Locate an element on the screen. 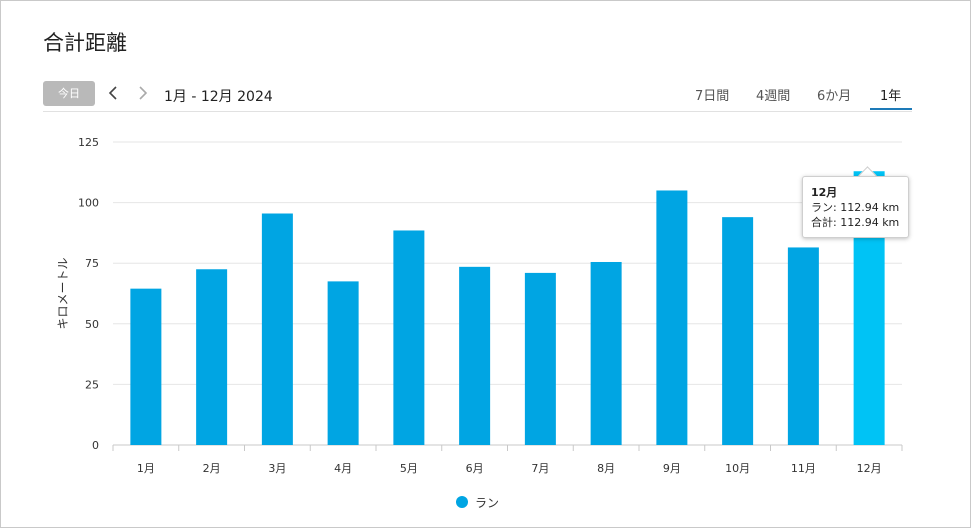  y-tick-label: 25 is located at coordinates (92, 384).